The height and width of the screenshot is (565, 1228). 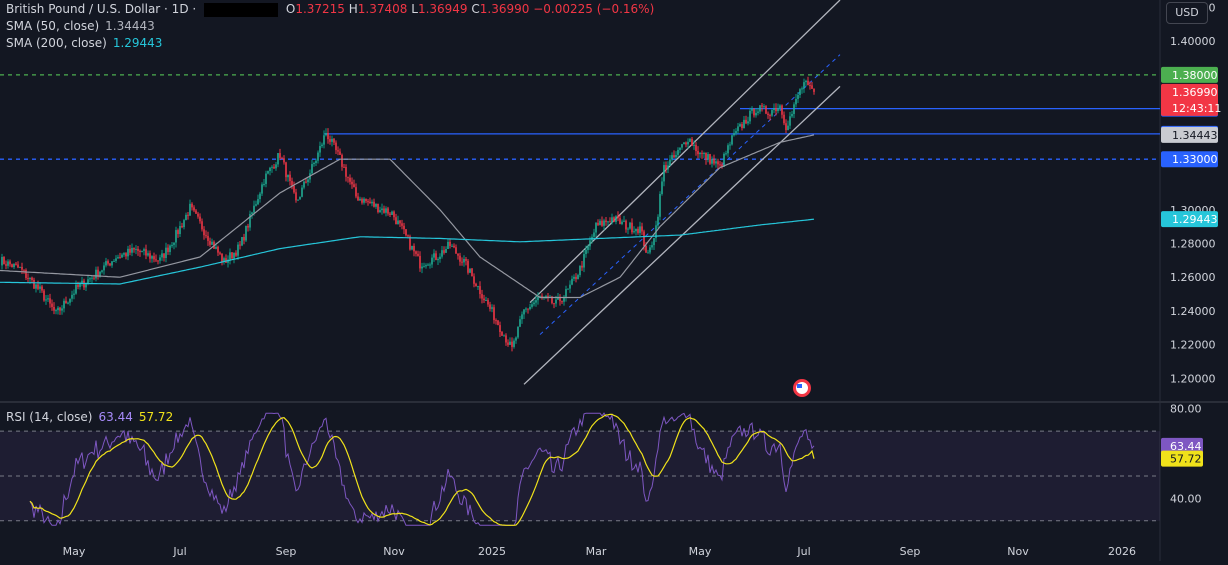 What do you see at coordinates (89, 417) in the screenshot?
I see `legend-rsi: RSI (14, close) 63.44 57.72` at bounding box center [89, 417].